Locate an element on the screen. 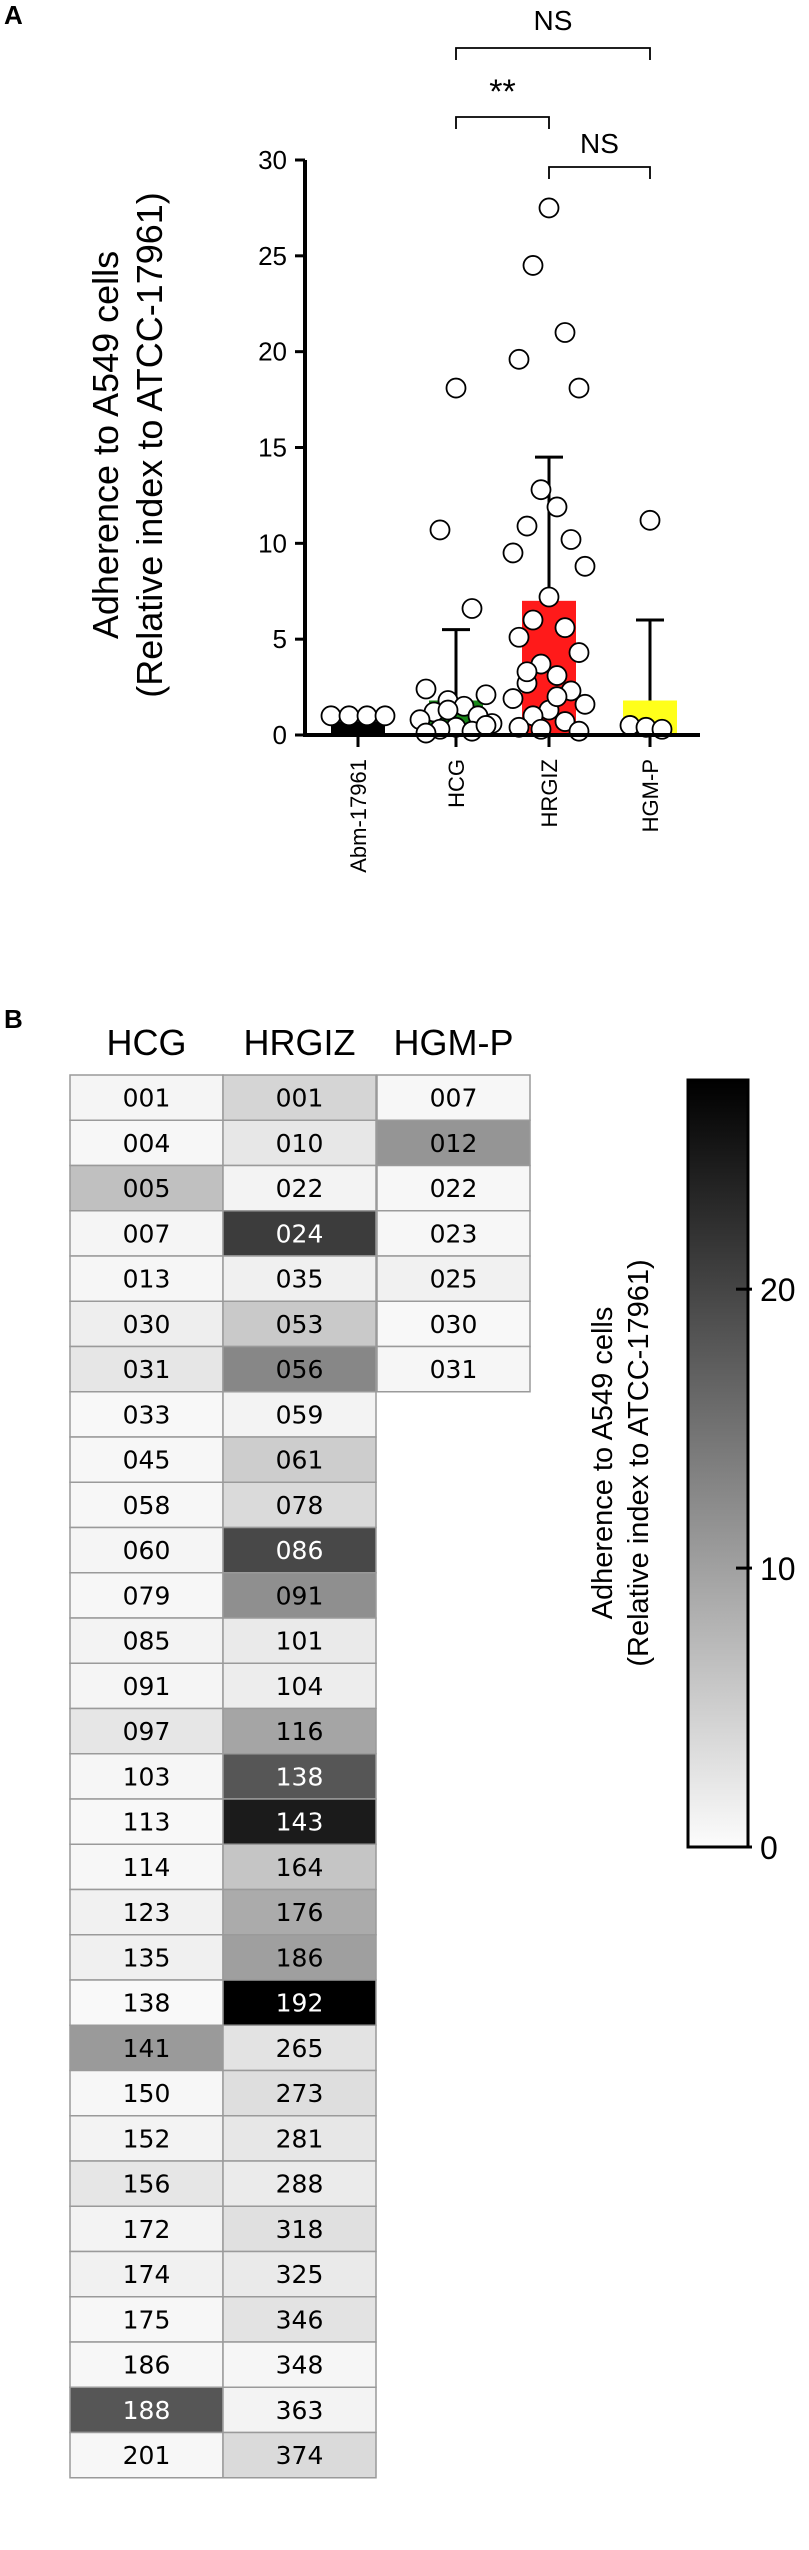  y-tick-label: 25 is located at coordinates (272, 256).